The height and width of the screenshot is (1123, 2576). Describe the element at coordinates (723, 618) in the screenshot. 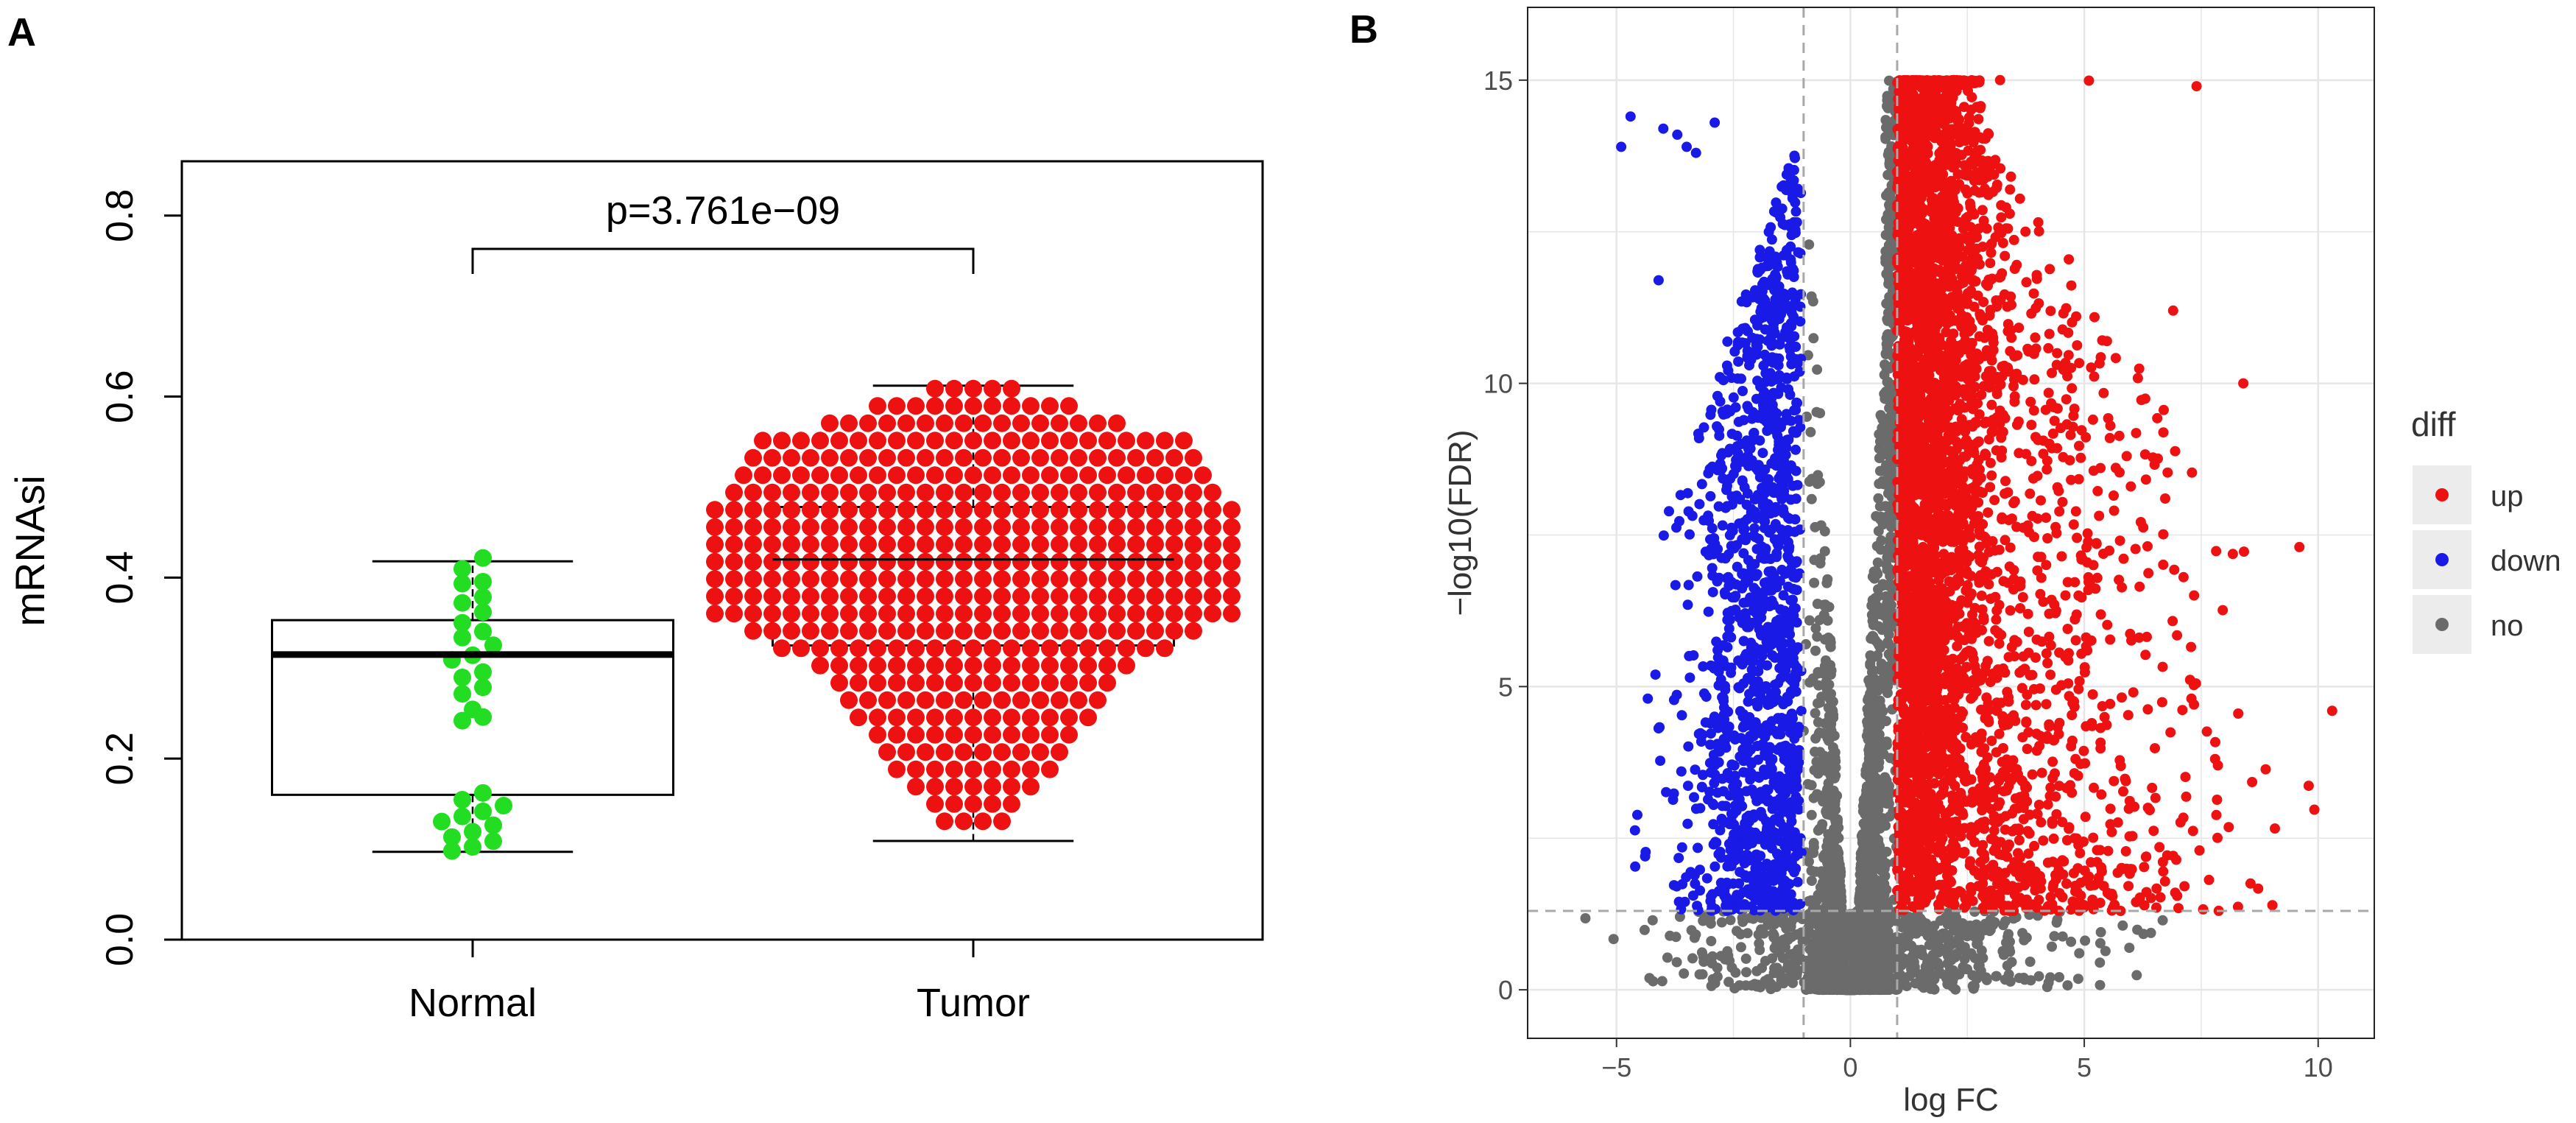

I see `panel-a-boxes` at that location.